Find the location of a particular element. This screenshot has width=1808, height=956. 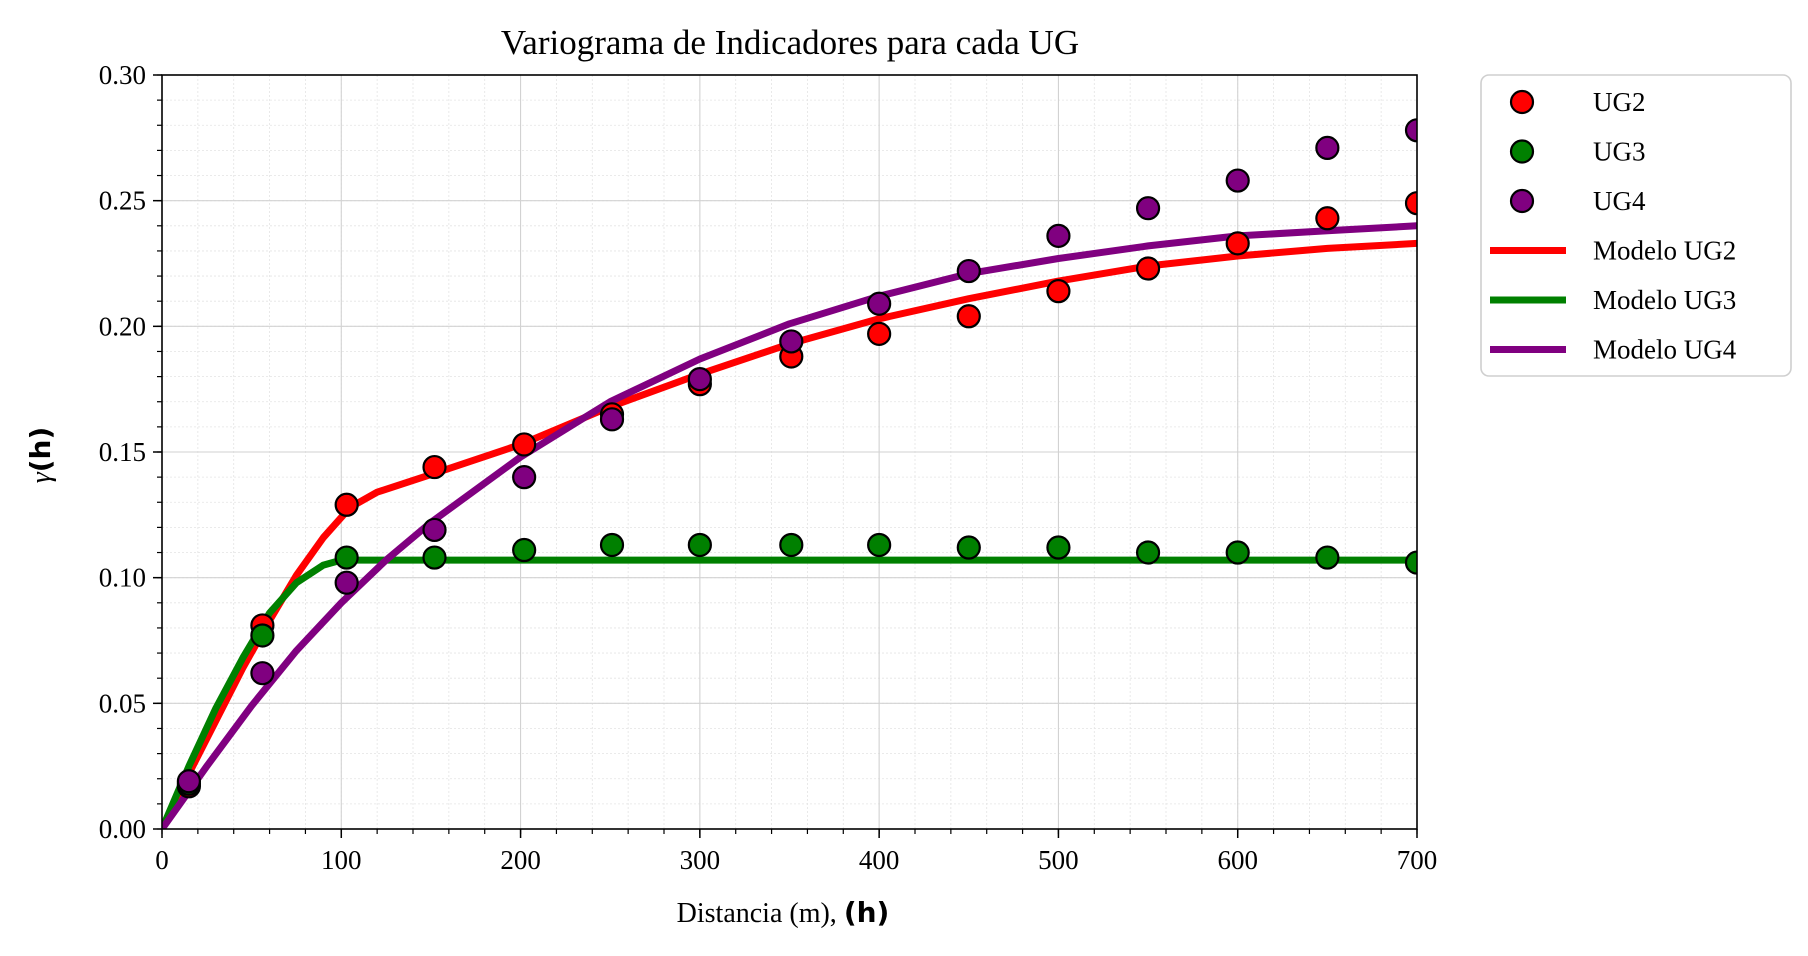

y-tick-label: 0.15 is located at coordinates (122, 452).